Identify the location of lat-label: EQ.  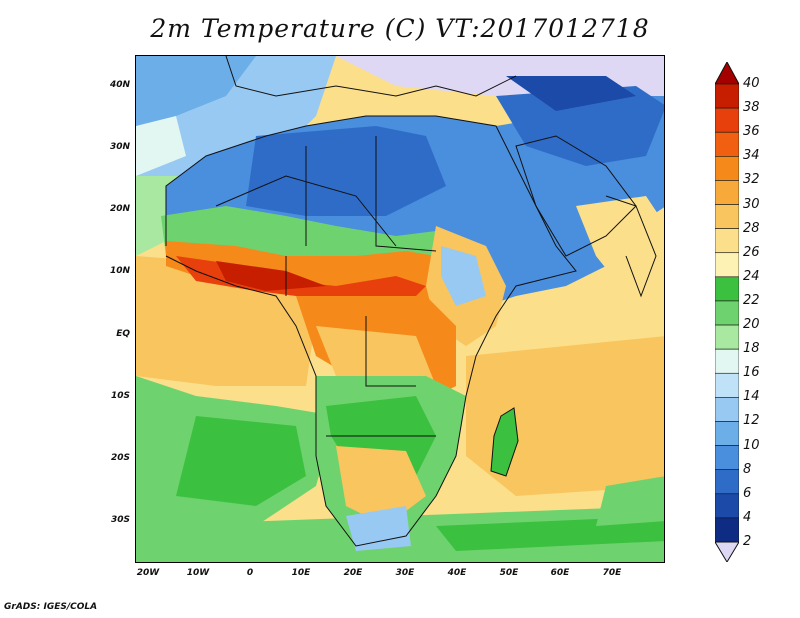
(123, 334).